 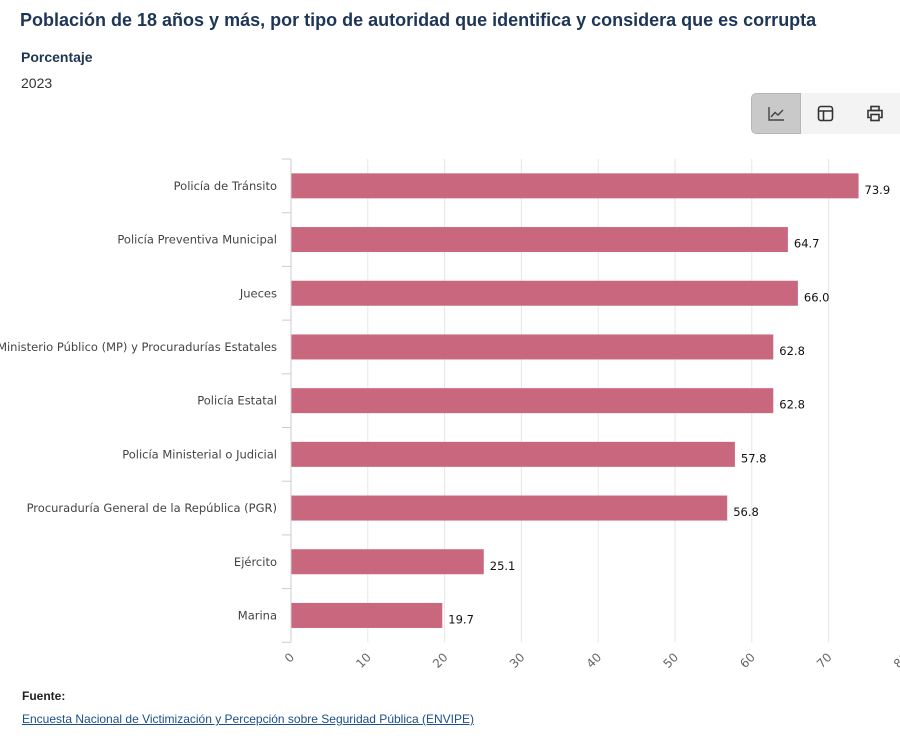 What do you see at coordinates (594, 660) in the screenshot?
I see `x-tick-label: 40` at bounding box center [594, 660].